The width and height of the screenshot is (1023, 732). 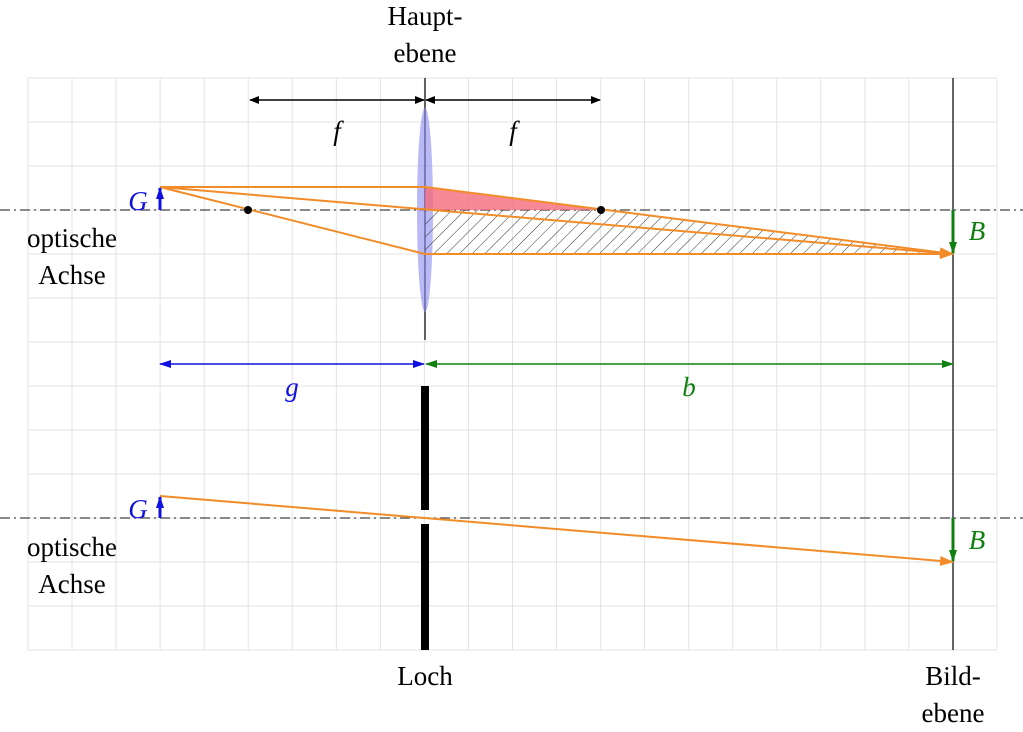 What do you see at coordinates (425, 676) in the screenshot?
I see `label: Loch` at bounding box center [425, 676].